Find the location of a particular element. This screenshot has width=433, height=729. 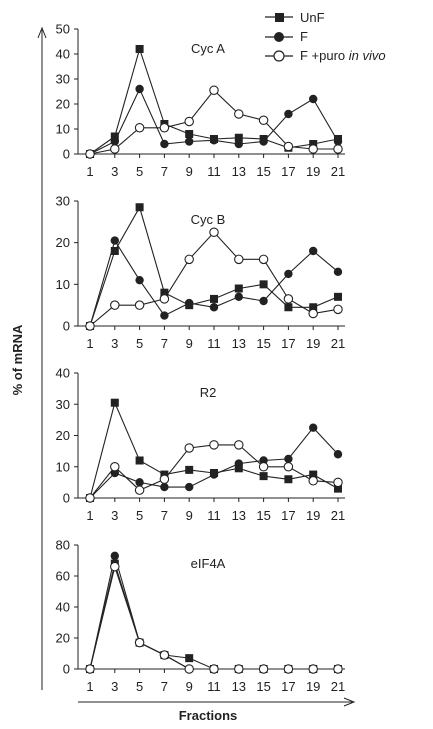

legend-item-f: F is located at coordinates (286, 36).